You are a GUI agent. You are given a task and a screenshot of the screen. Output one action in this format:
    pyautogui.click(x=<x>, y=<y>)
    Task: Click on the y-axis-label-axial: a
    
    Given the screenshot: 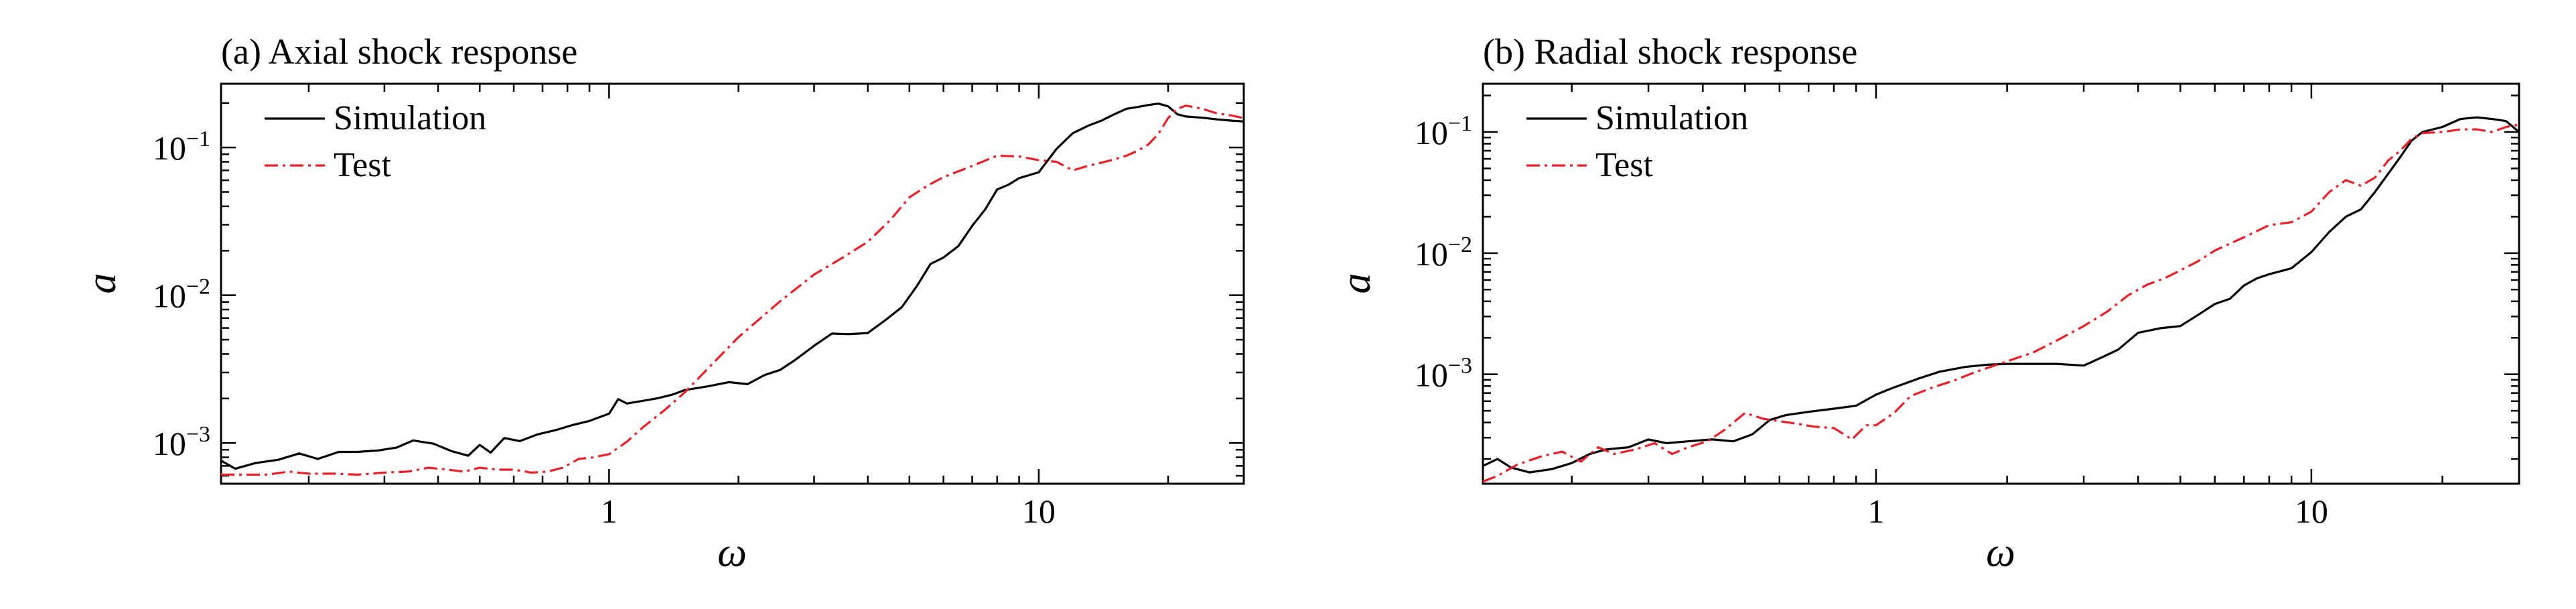 What is the action you would take?
    pyautogui.click(x=102, y=283)
    